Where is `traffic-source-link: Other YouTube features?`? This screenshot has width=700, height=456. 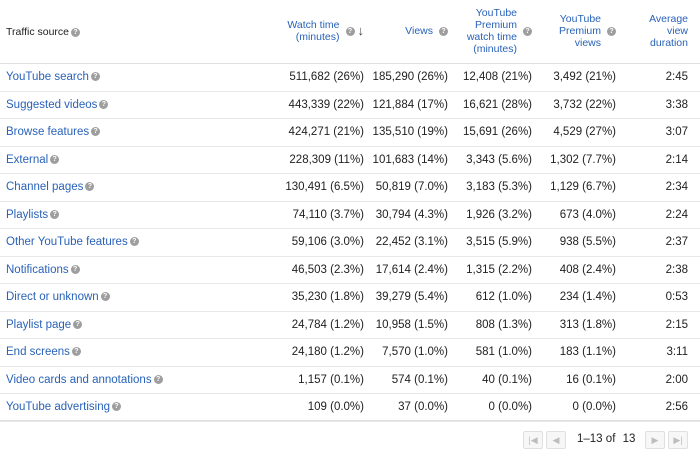 traffic-source-link: Other YouTube features? is located at coordinates (72, 242).